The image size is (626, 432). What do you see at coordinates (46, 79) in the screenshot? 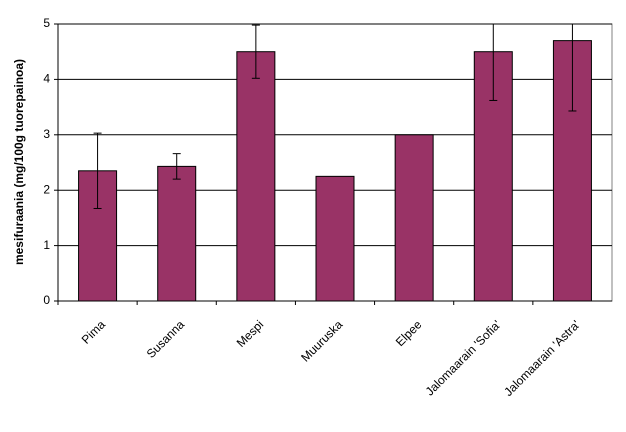
I see `y-tick-label: 4` at bounding box center [46, 79].